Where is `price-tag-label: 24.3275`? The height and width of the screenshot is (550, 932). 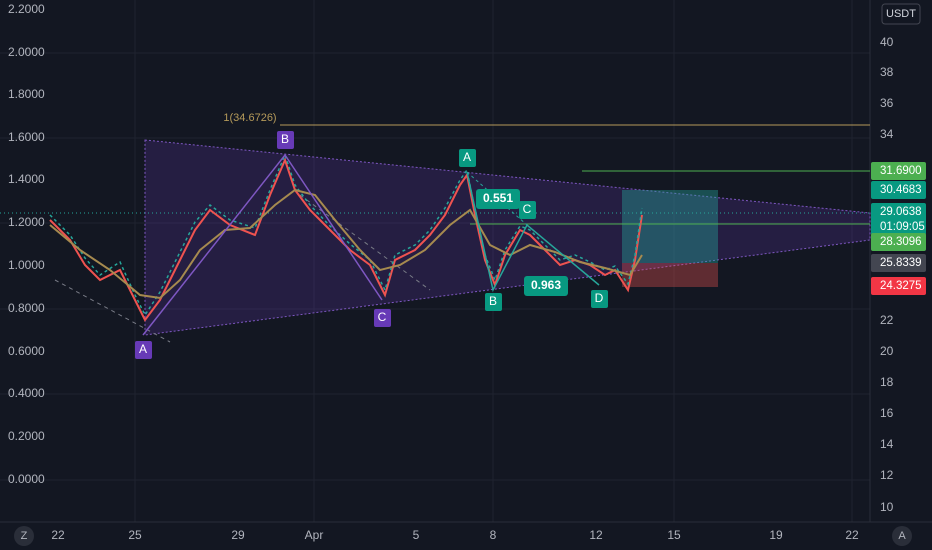
price-tag-label: 24.3275 is located at coordinates (901, 286).